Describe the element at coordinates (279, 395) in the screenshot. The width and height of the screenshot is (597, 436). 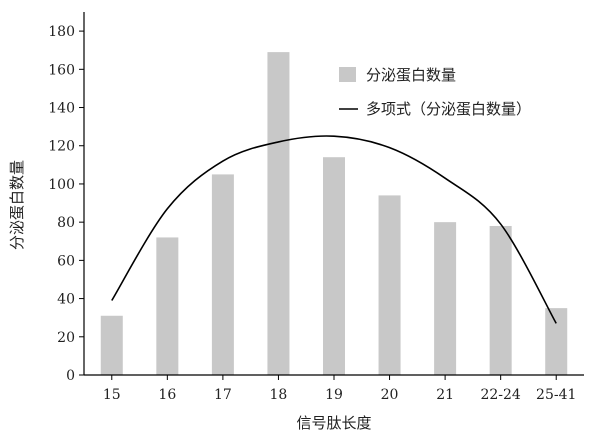
I see `x-tick-label: 18` at that location.